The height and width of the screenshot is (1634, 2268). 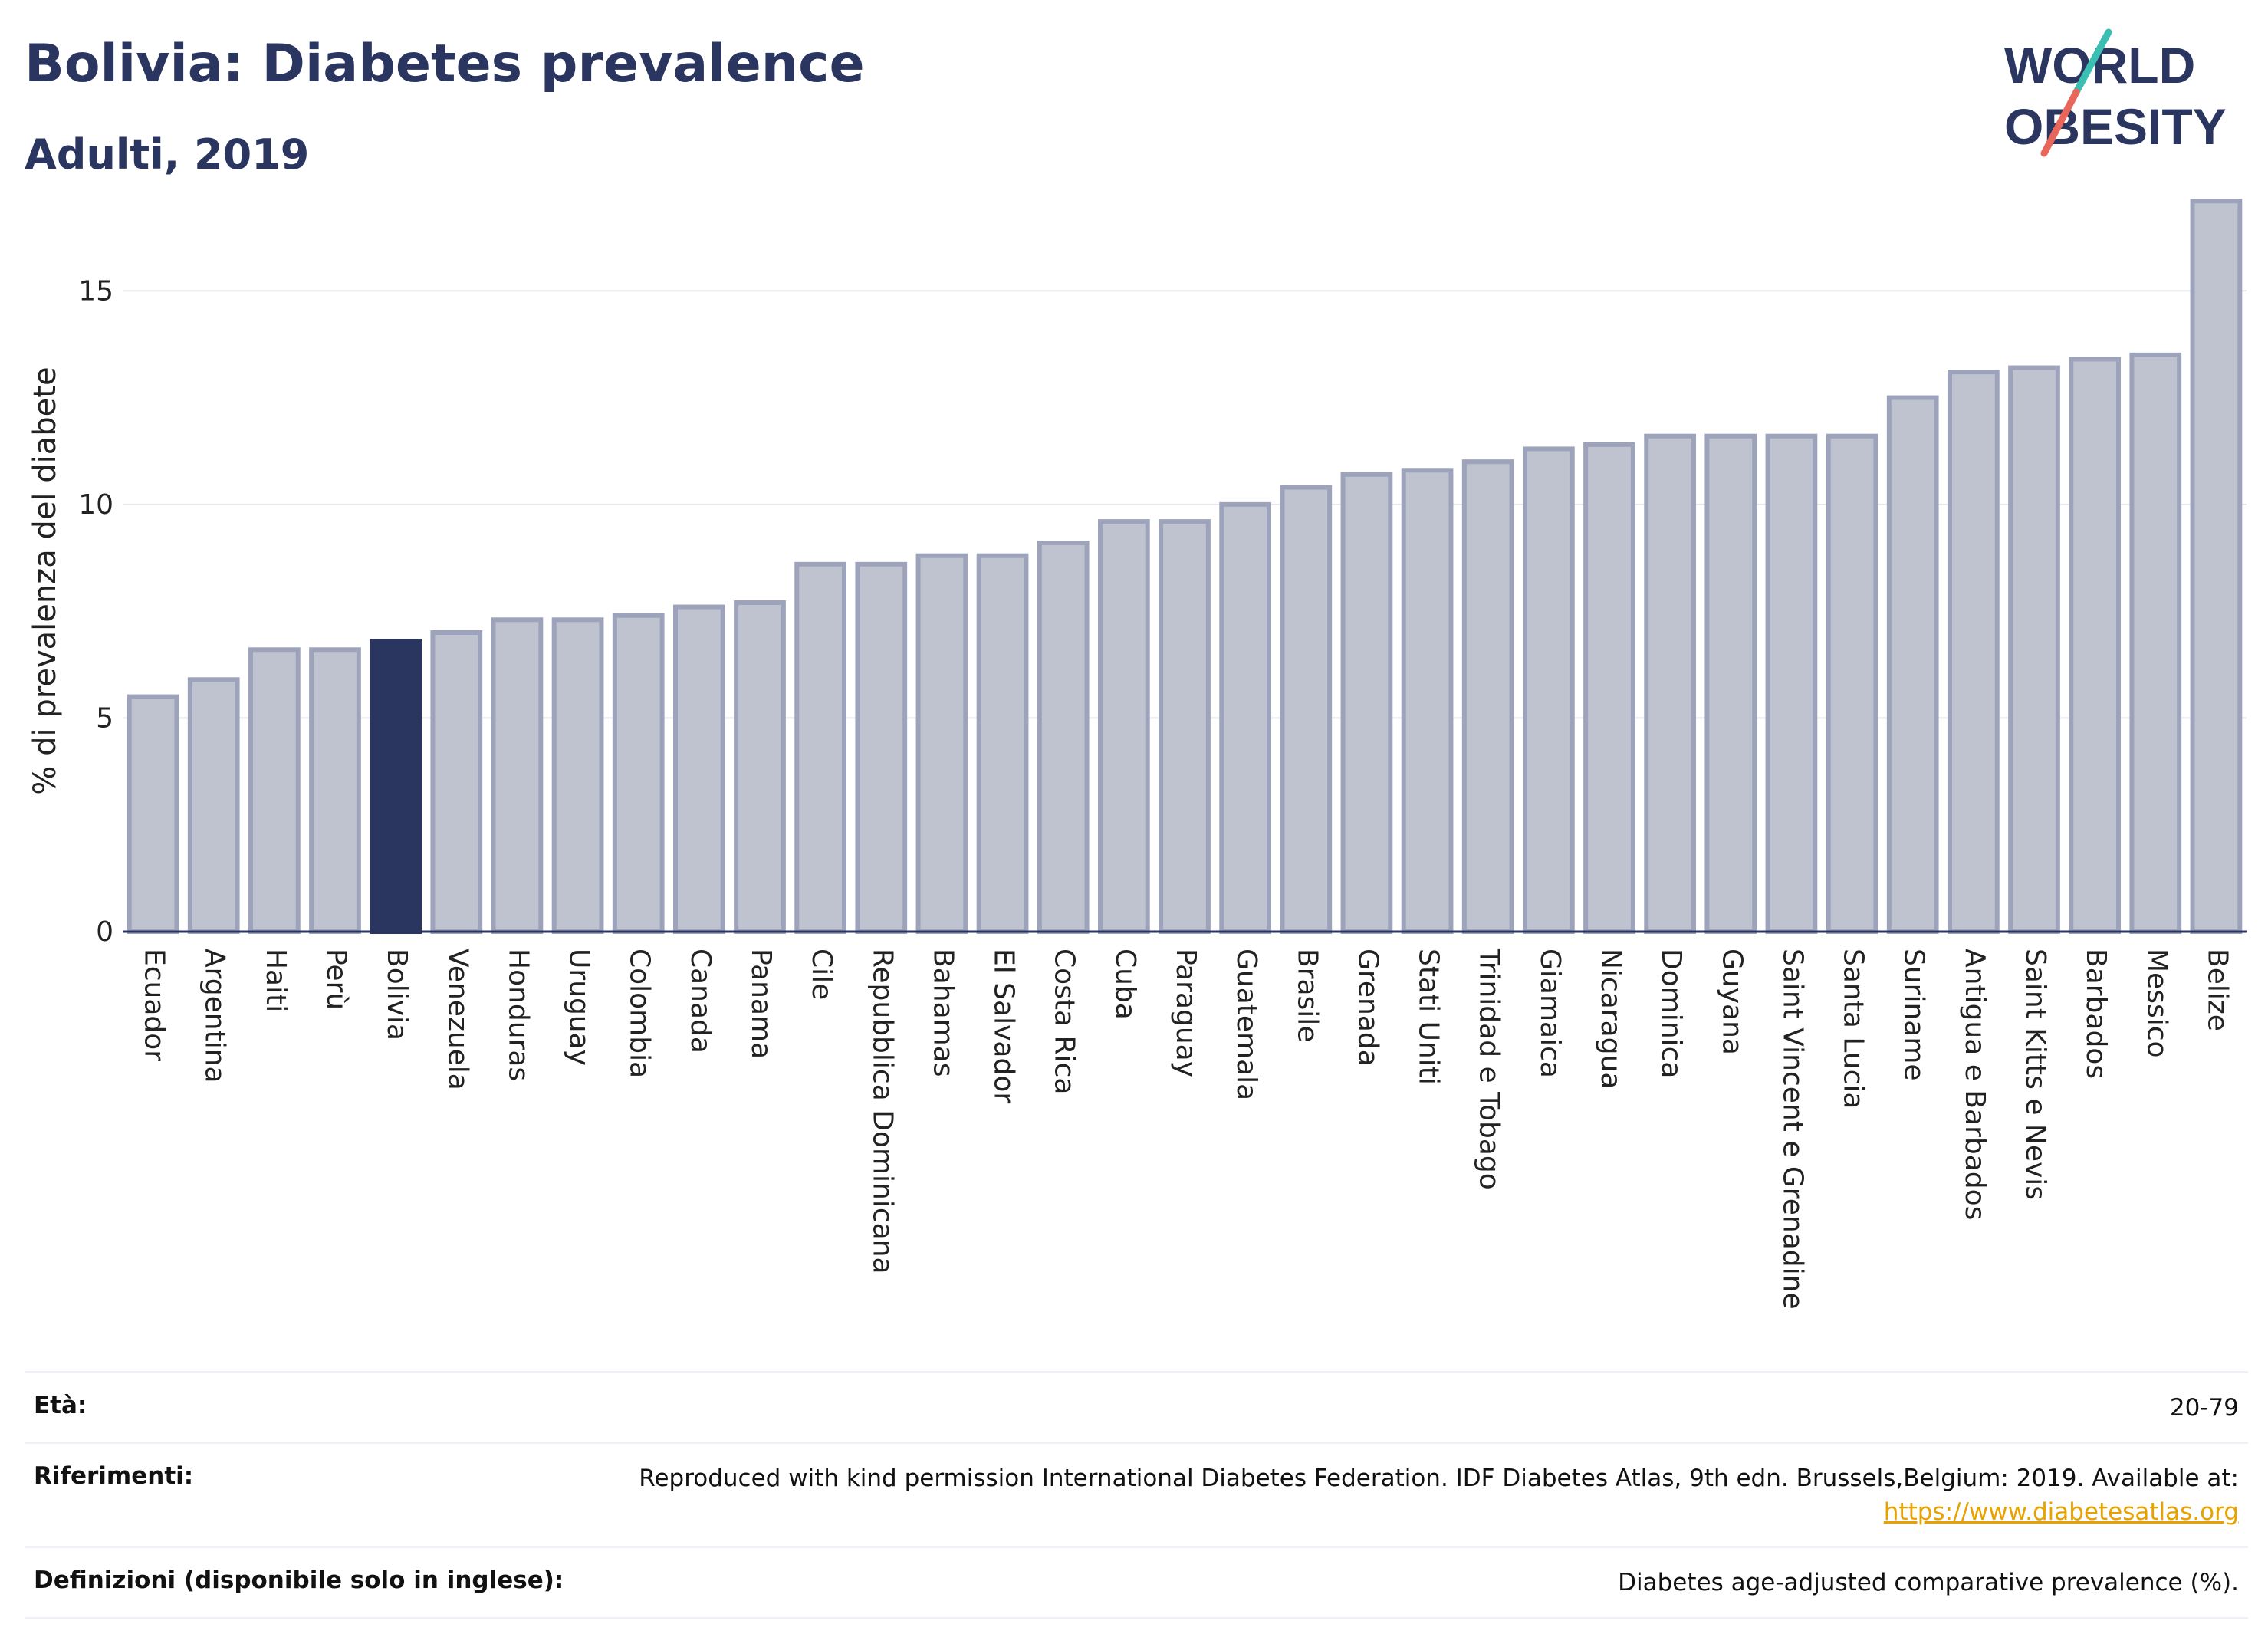 I want to click on x-tick-label: Saint Vincent e Grenadine, so click(x=1792, y=1129).